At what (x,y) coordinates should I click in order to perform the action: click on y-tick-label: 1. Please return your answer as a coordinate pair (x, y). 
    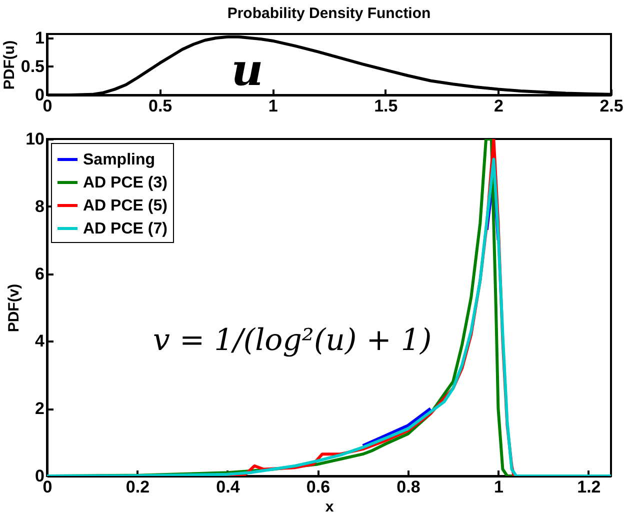
    Looking at the image, I should click on (39, 38).